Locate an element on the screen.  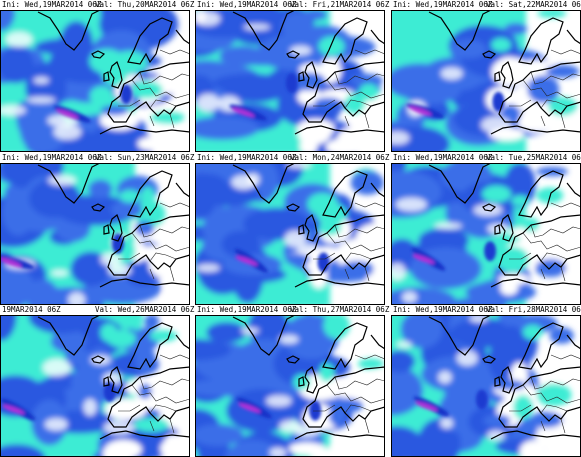
valid-time: Val: Tue,25MAR2014 06Z is located at coordinates (533, 157).